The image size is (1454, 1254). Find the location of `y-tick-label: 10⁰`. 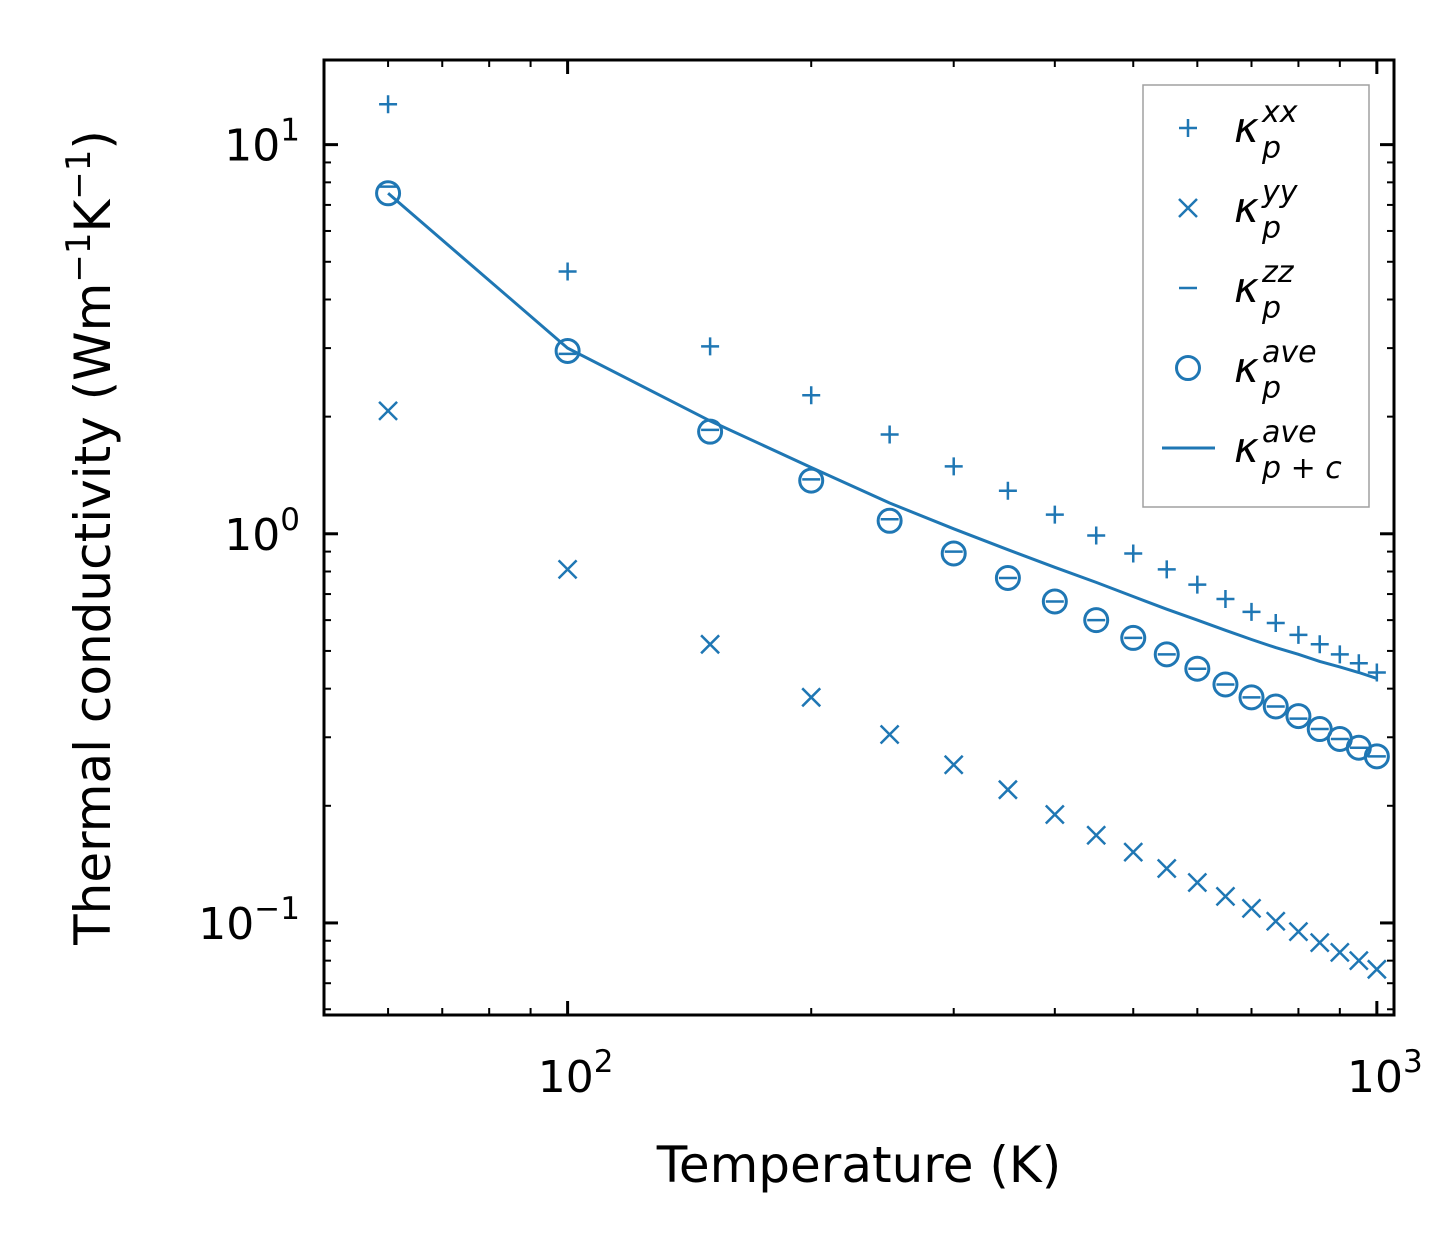

y-tick-label: 10⁰ is located at coordinates (262, 531).